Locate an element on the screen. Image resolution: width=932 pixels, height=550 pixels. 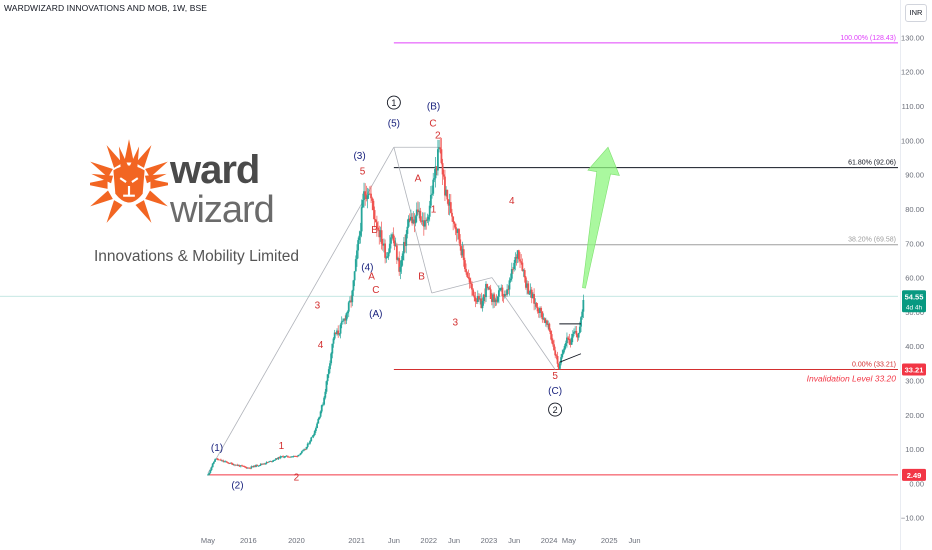
y-tick-label: 20.00 is located at coordinates (914, 415).